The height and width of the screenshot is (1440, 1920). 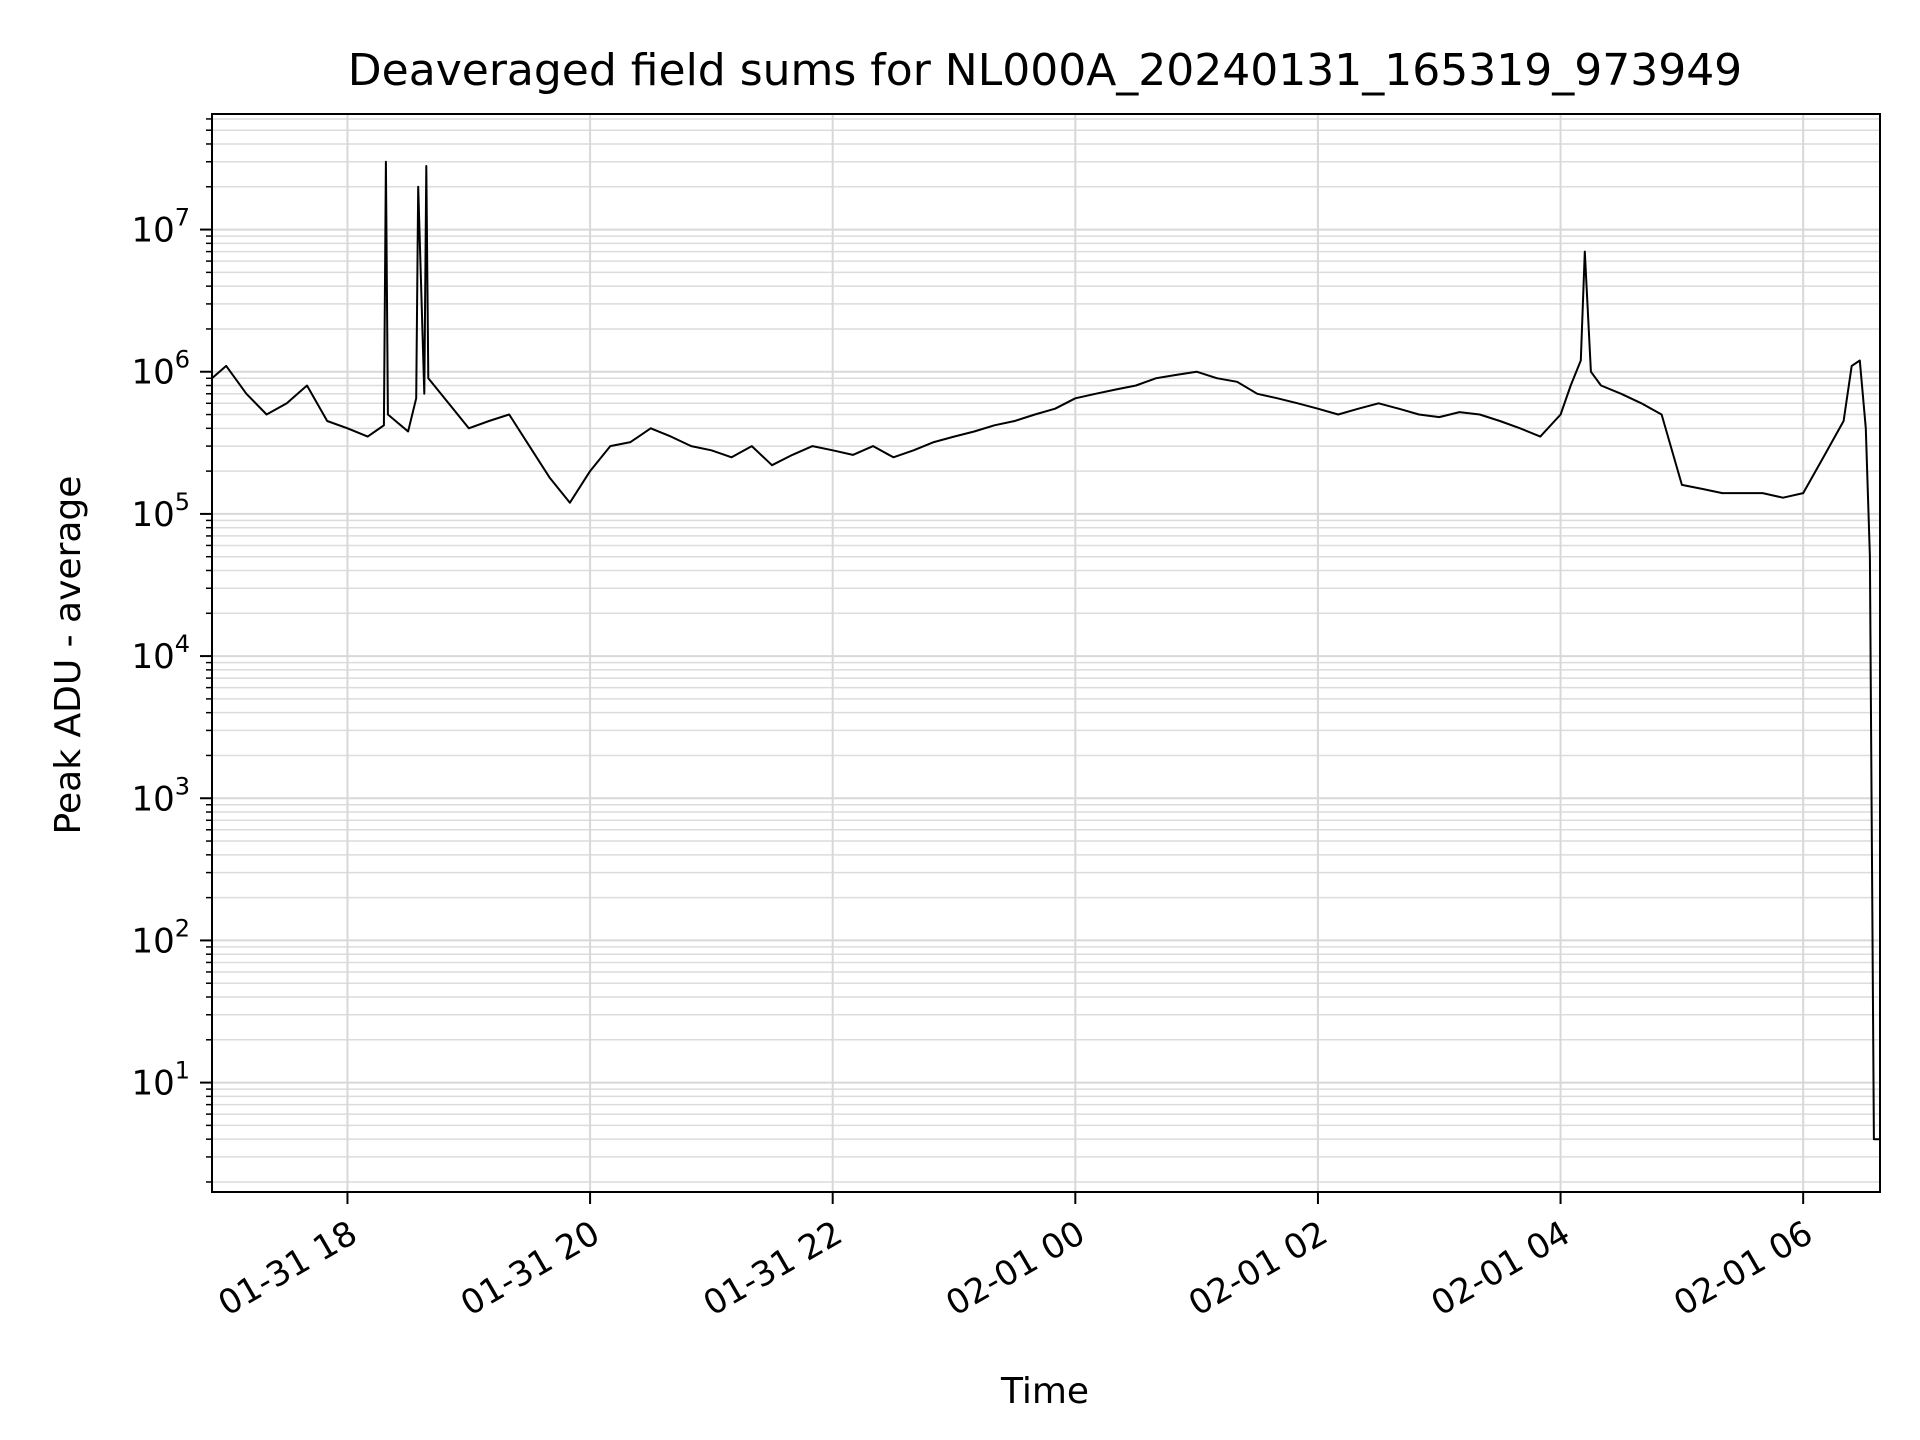 What do you see at coordinates (68, 655) in the screenshot?
I see `y-axis-label: Peak ADU - average` at bounding box center [68, 655].